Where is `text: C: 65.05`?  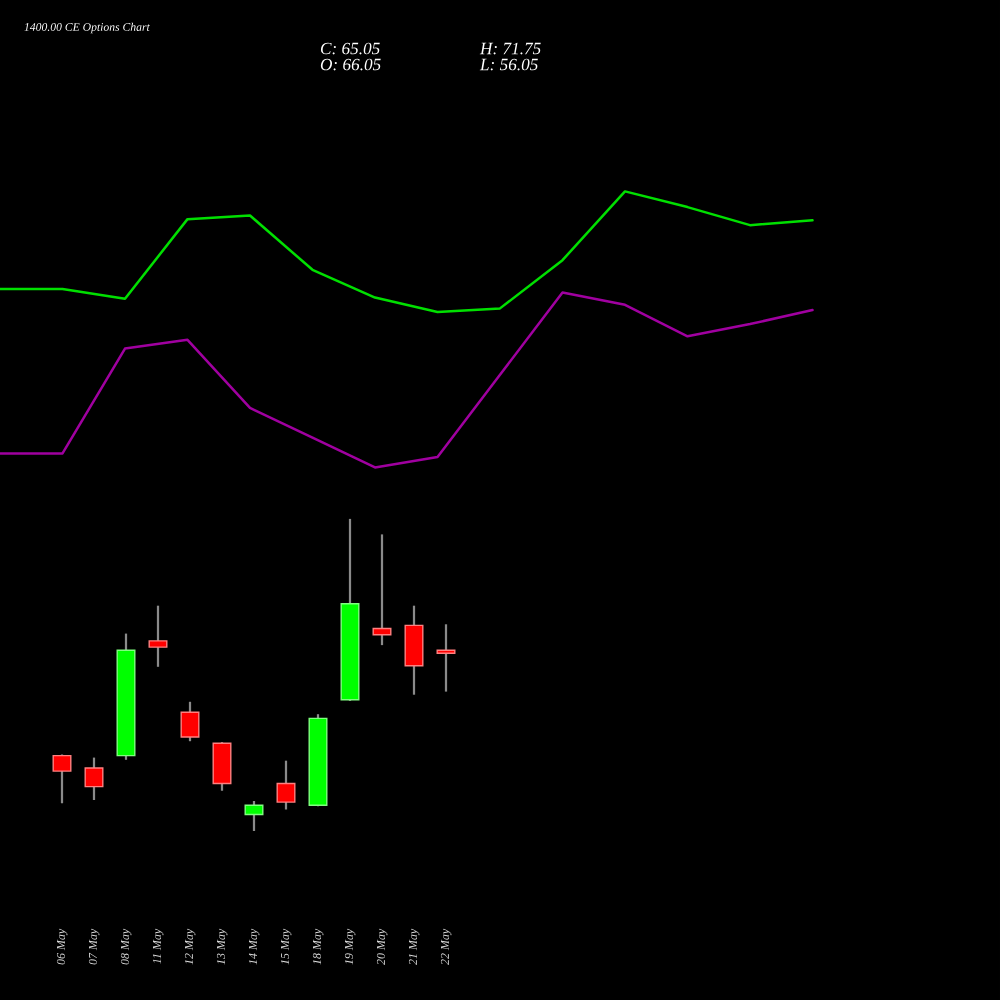
text: C: 65.05 is located at coordinates (350, 48).